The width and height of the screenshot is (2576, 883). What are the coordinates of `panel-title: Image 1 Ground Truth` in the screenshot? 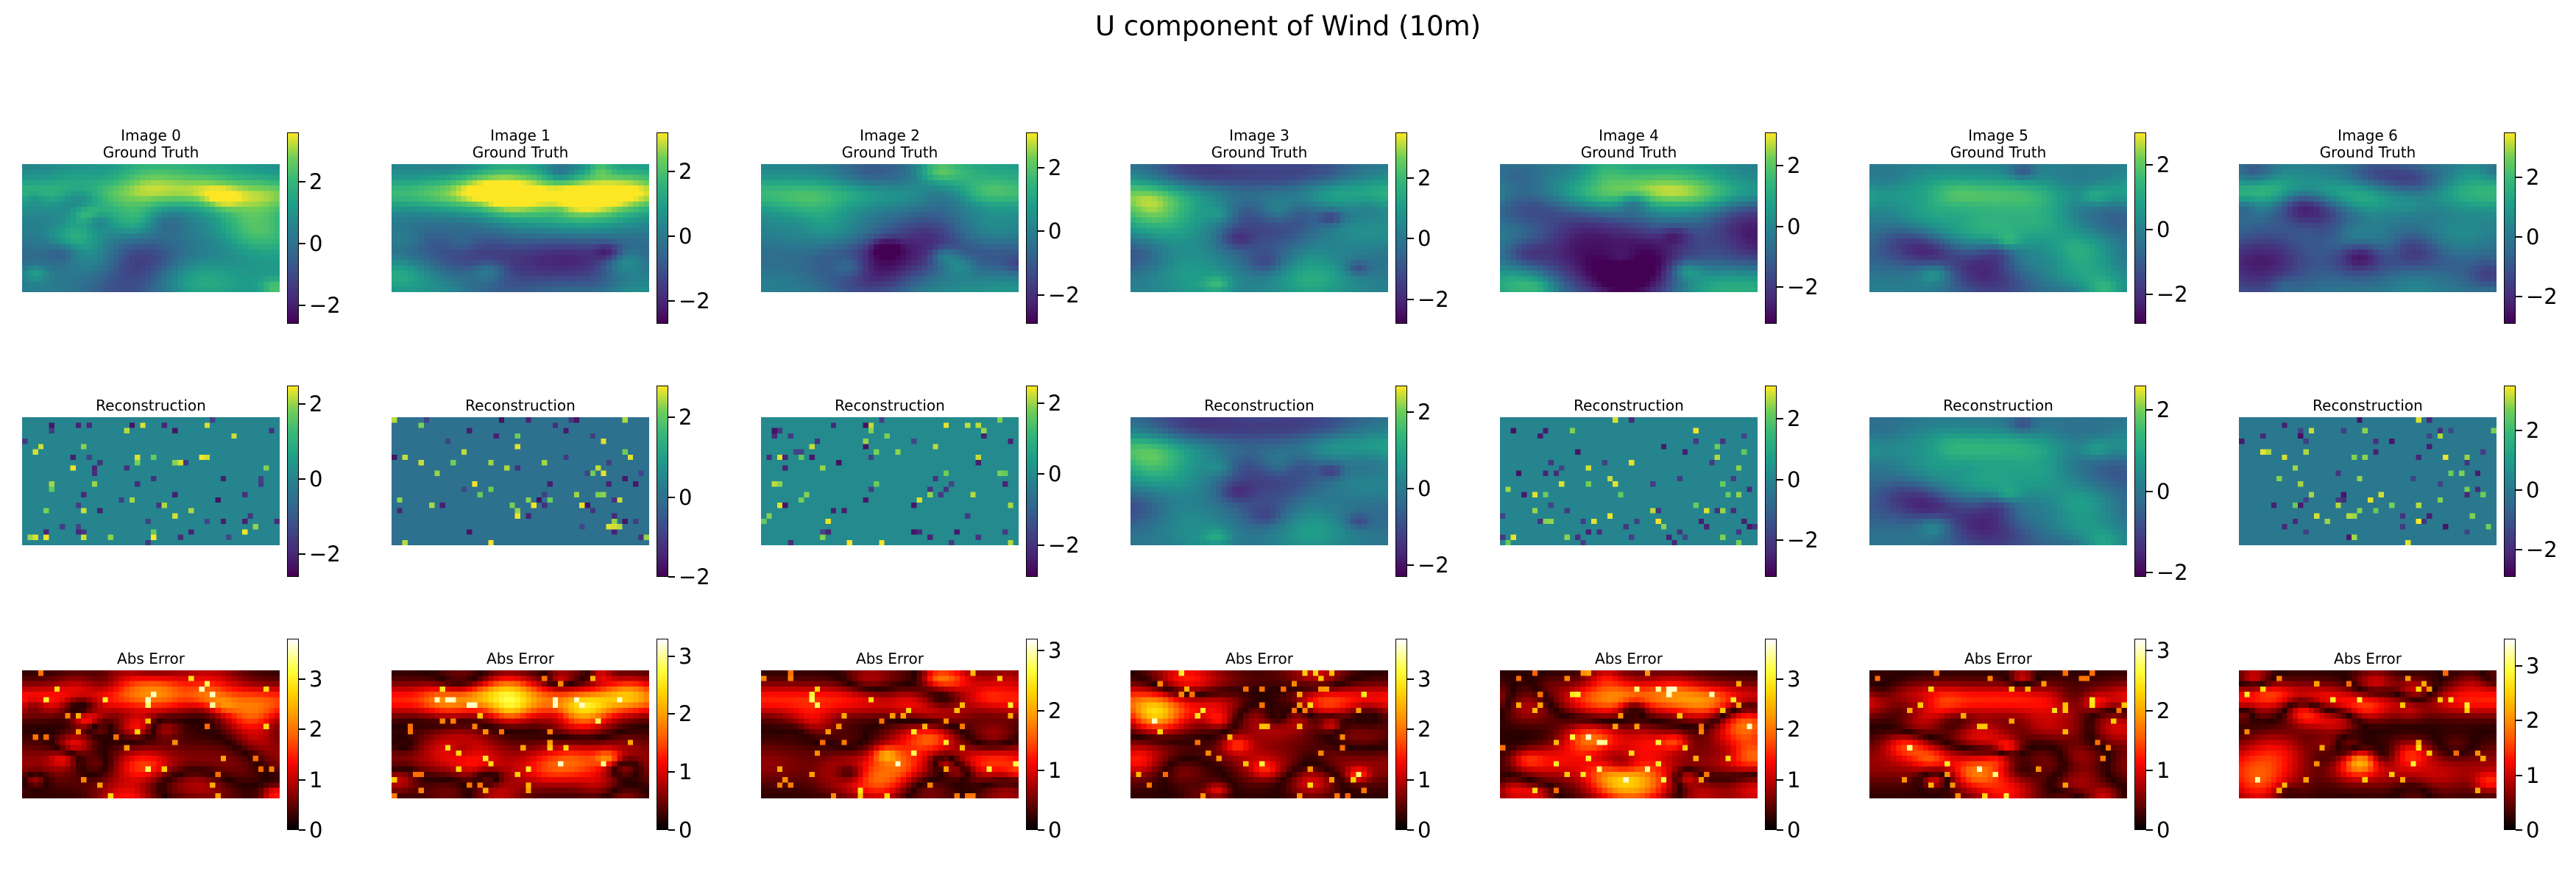 It's located at (520, 144).